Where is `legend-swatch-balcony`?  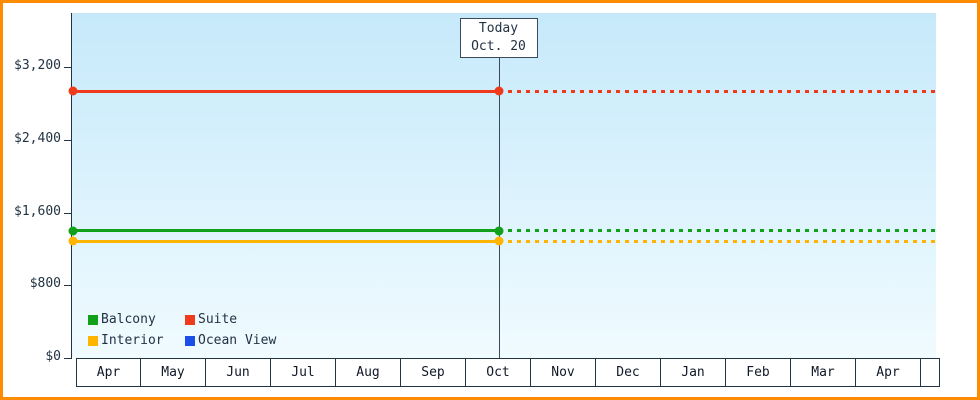 legend-swatch-balcony is located at coordinates (93, 319).